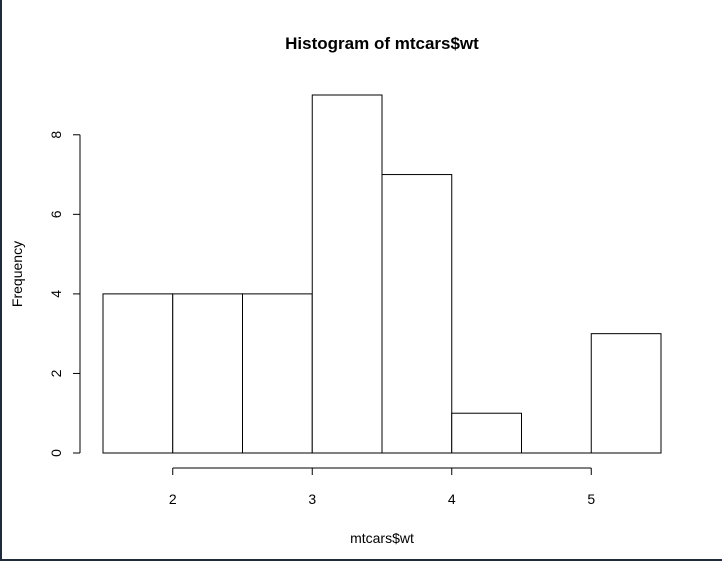 The height and width of the screenshot is (561, 722). I want to click on y-axis-label: Frequency, so click(17, 274).